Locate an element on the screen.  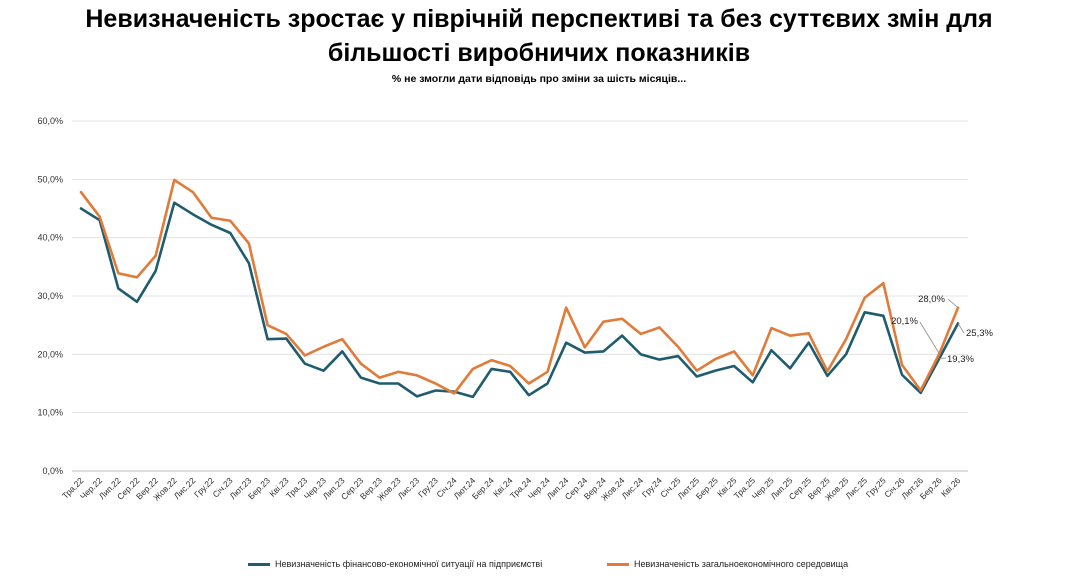
x-tick-label: Лис.24 is located at coordinates (632, 488).